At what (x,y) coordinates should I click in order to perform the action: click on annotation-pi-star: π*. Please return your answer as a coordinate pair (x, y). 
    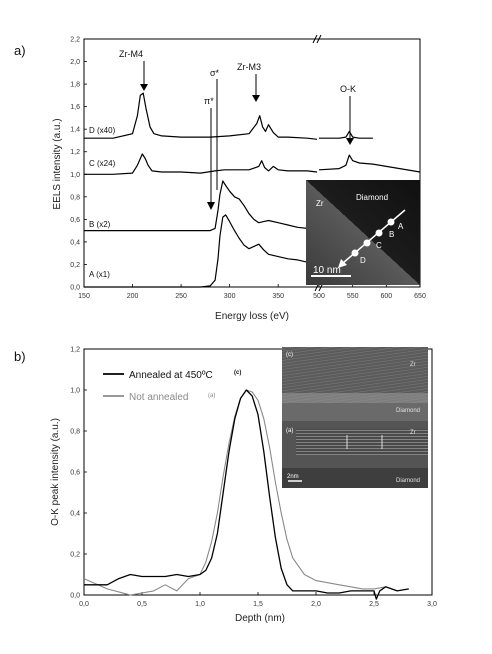
    Looking at the image, I should click on (209, 101).